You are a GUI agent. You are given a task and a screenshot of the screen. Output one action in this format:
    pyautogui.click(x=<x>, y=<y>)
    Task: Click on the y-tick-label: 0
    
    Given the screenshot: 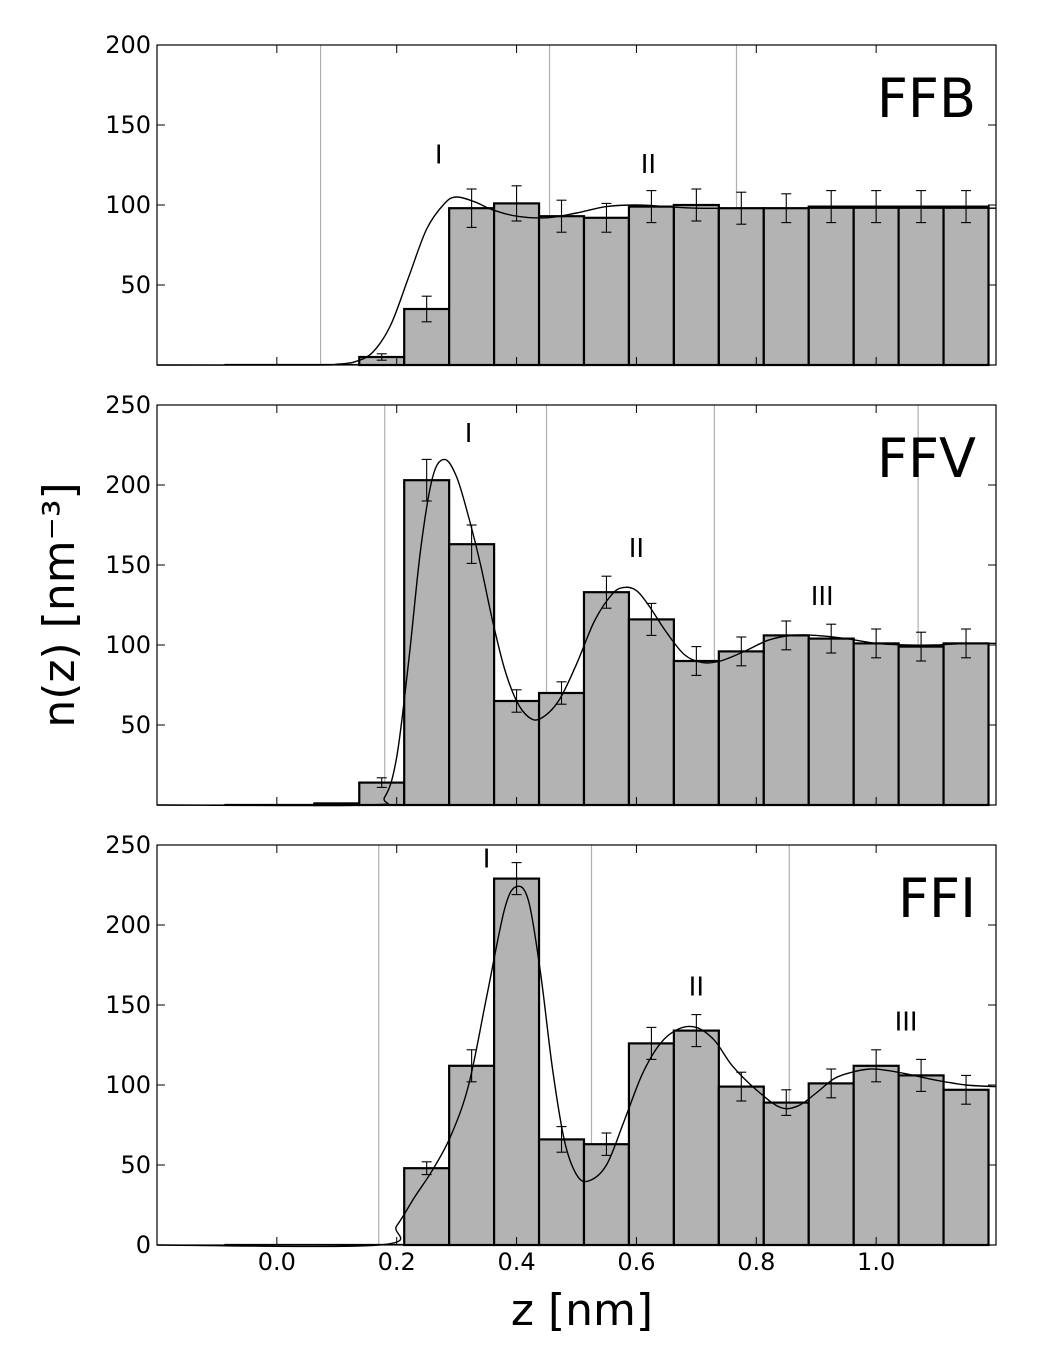 What is the action you would take?
    pyautogui.click(x=143, y=1245)
    